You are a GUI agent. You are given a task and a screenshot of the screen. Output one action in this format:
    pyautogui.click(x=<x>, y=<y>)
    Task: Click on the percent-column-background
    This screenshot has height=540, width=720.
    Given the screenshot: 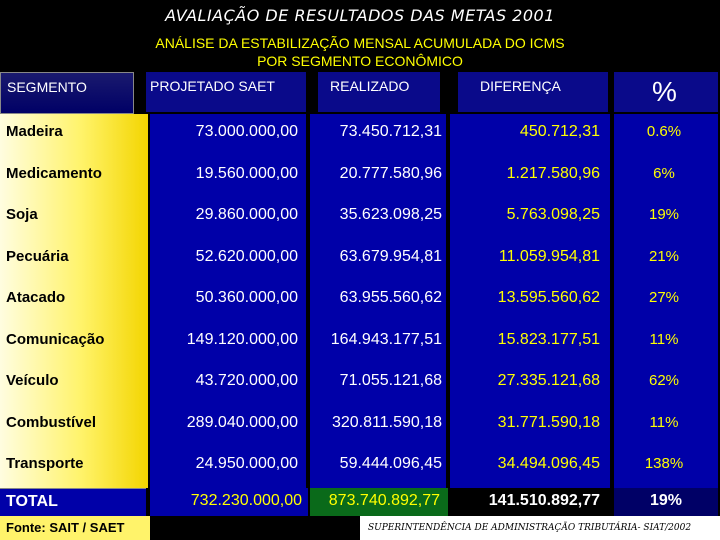 What is the action you would take?
    pyautogui.click(x=666, y=301)
    